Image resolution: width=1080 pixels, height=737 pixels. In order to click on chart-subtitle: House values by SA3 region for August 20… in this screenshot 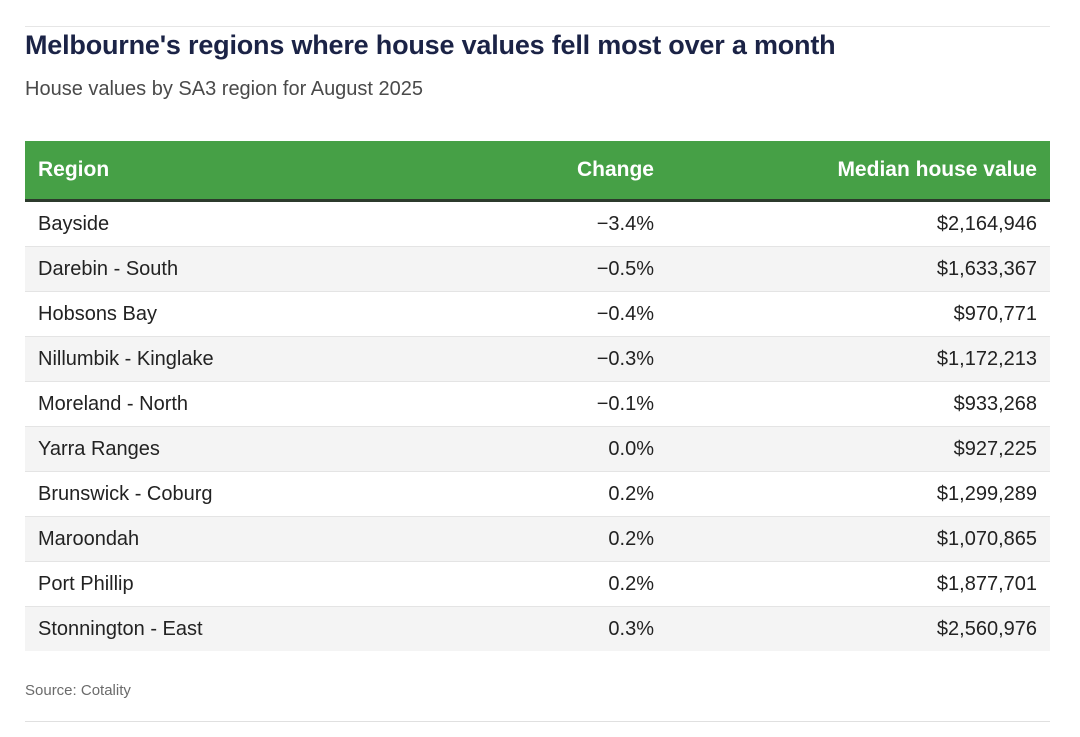, I will do `click(224, 89)`.